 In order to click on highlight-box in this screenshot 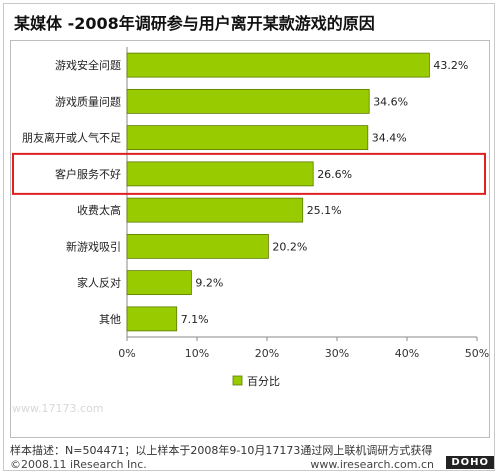, I will do `click(249, 173)`.